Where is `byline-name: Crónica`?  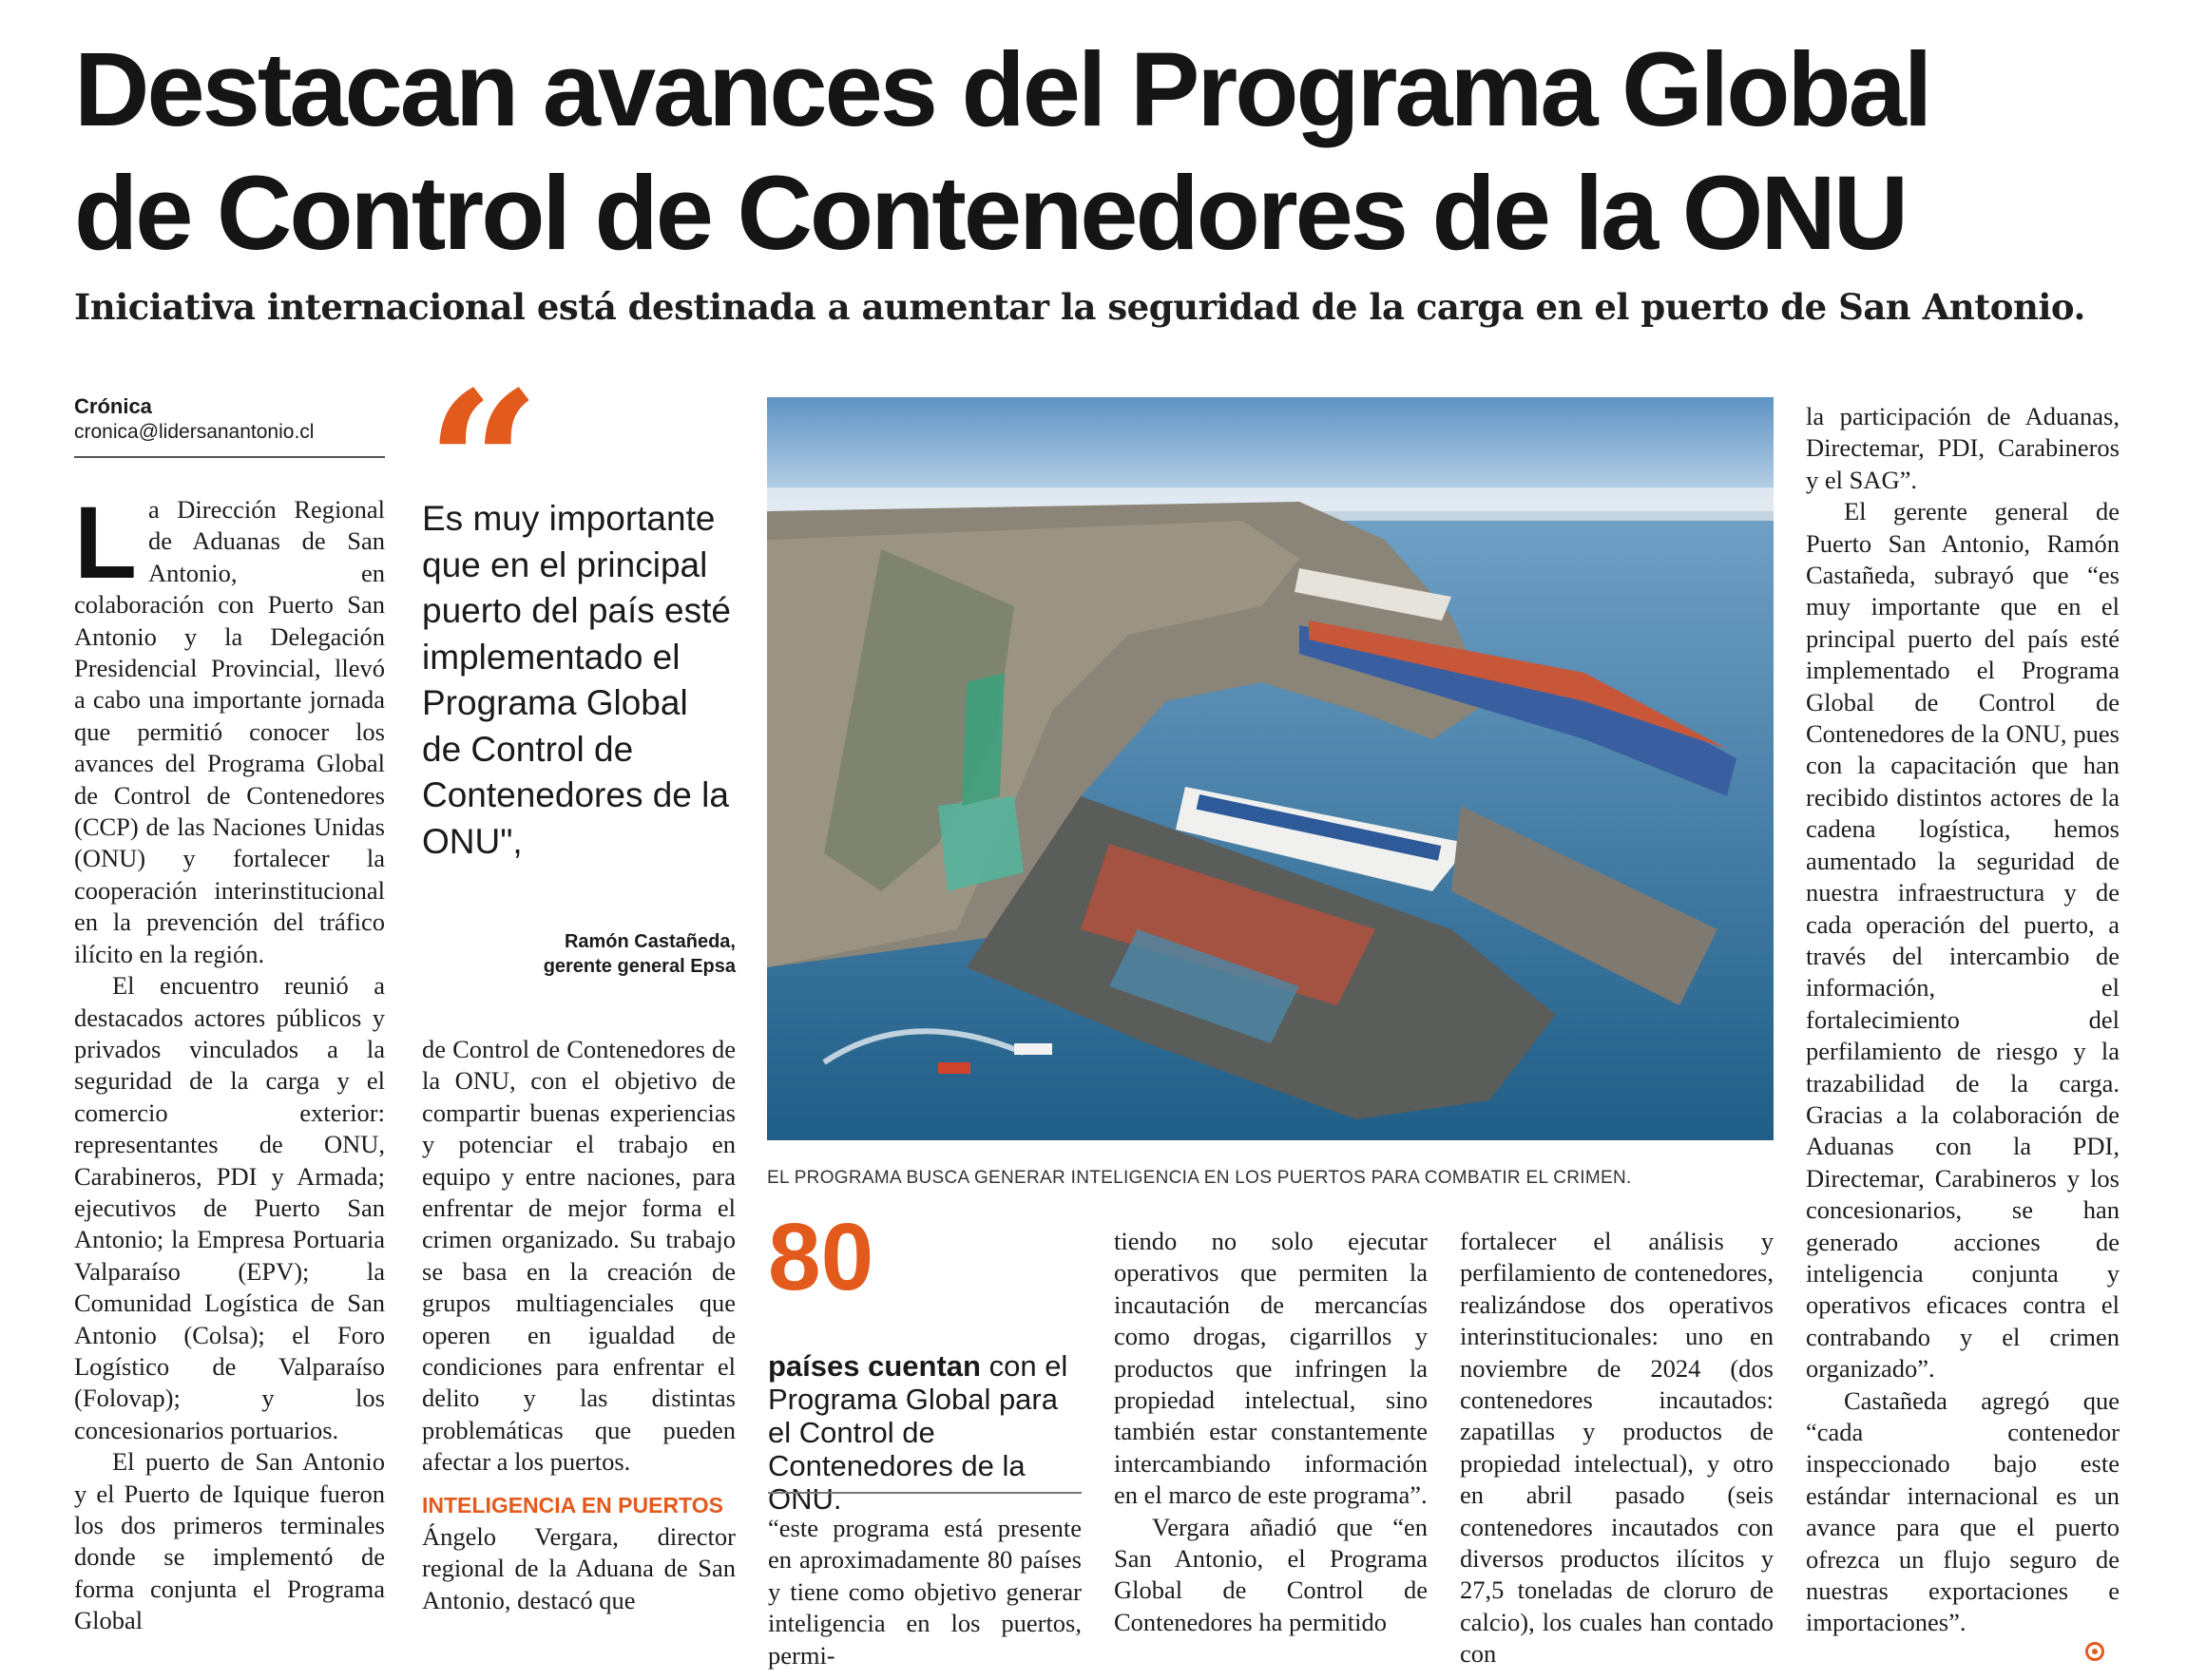
byline-name: Crónica is located at coordinates (113, 406).